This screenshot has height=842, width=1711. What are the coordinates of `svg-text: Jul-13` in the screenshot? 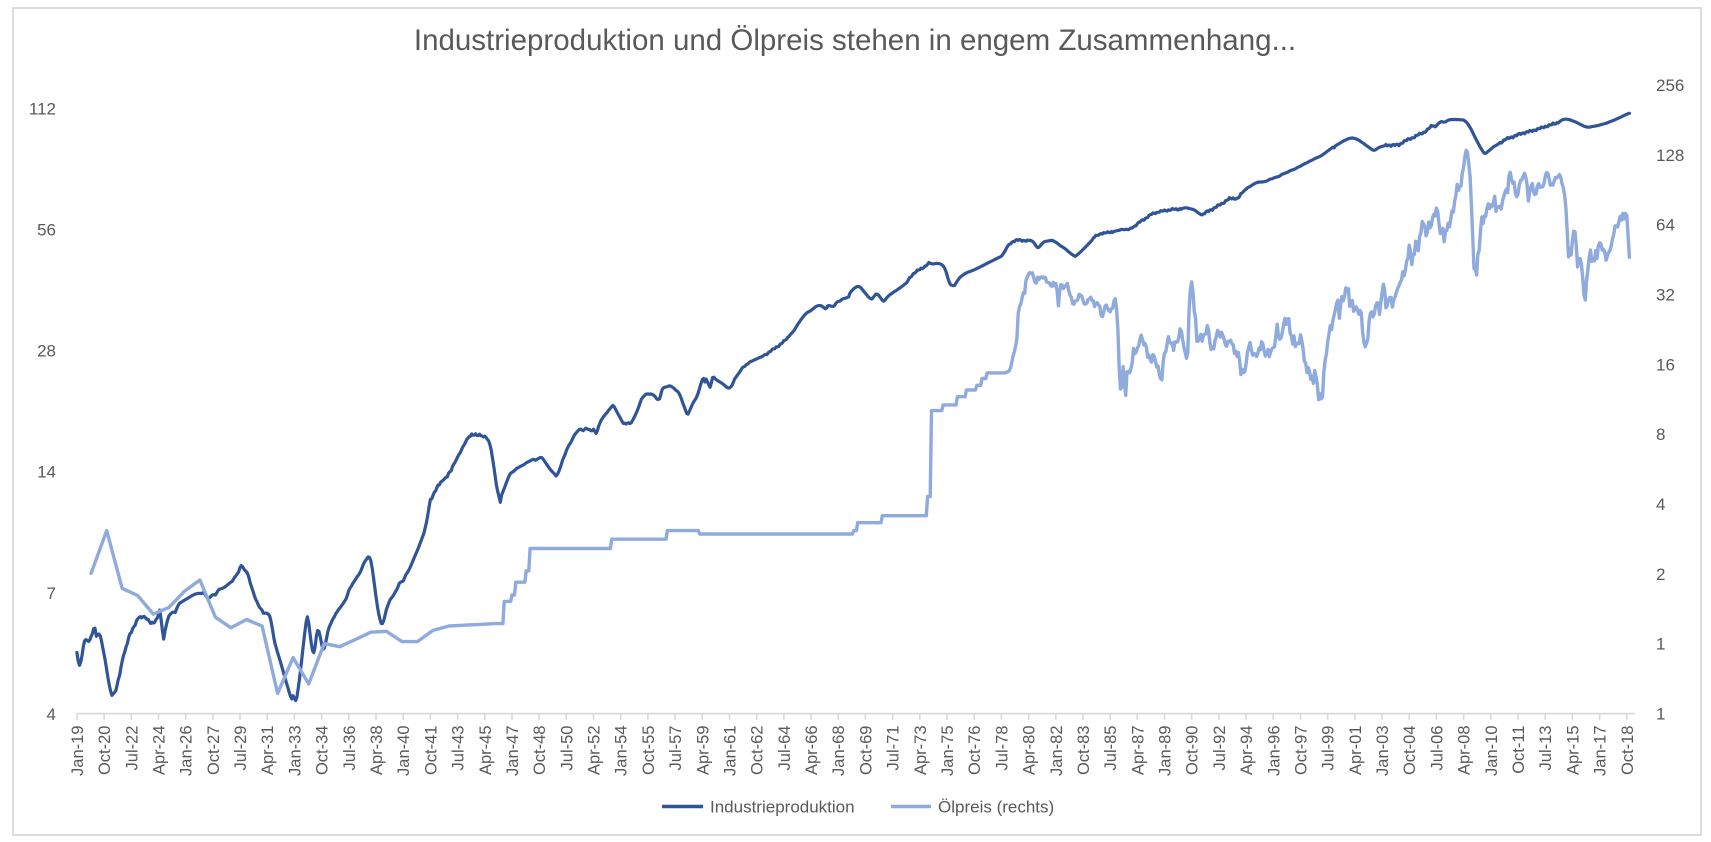 It's located at (1546, 748).